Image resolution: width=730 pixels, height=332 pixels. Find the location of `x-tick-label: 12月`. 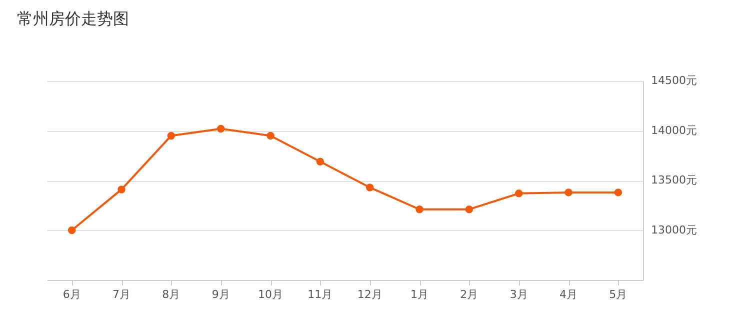

x-tick-label: 12月 is located at coordinates (369, 294).